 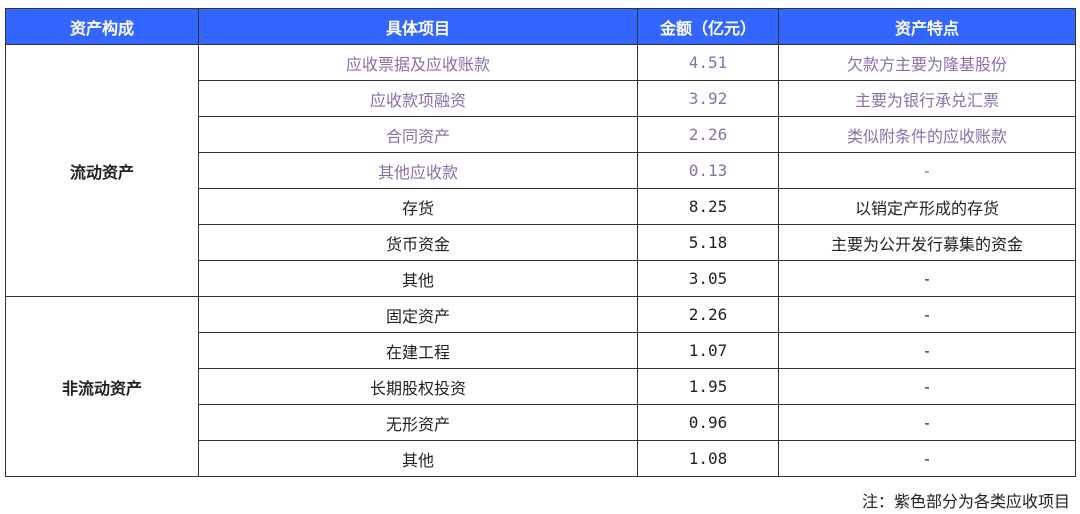 I want to click on table-row: 应收款项融资 3.92 主要为银行承兑汇票, so click(x=541, y=98).